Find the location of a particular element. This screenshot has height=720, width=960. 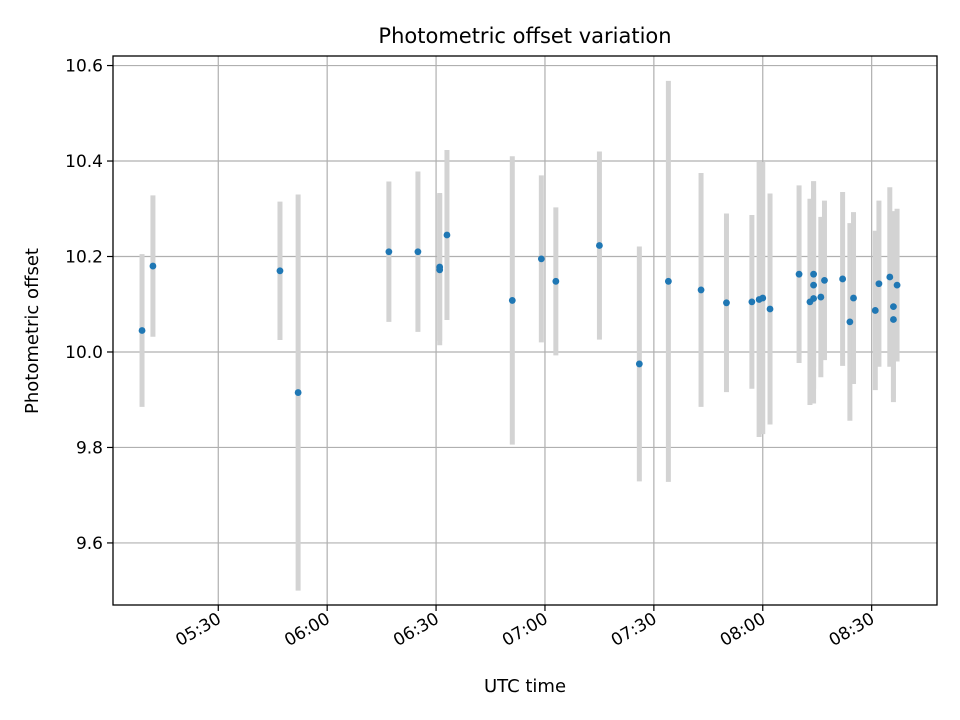

y-tick-label: 9.6 is located at coordinates (89, 544).